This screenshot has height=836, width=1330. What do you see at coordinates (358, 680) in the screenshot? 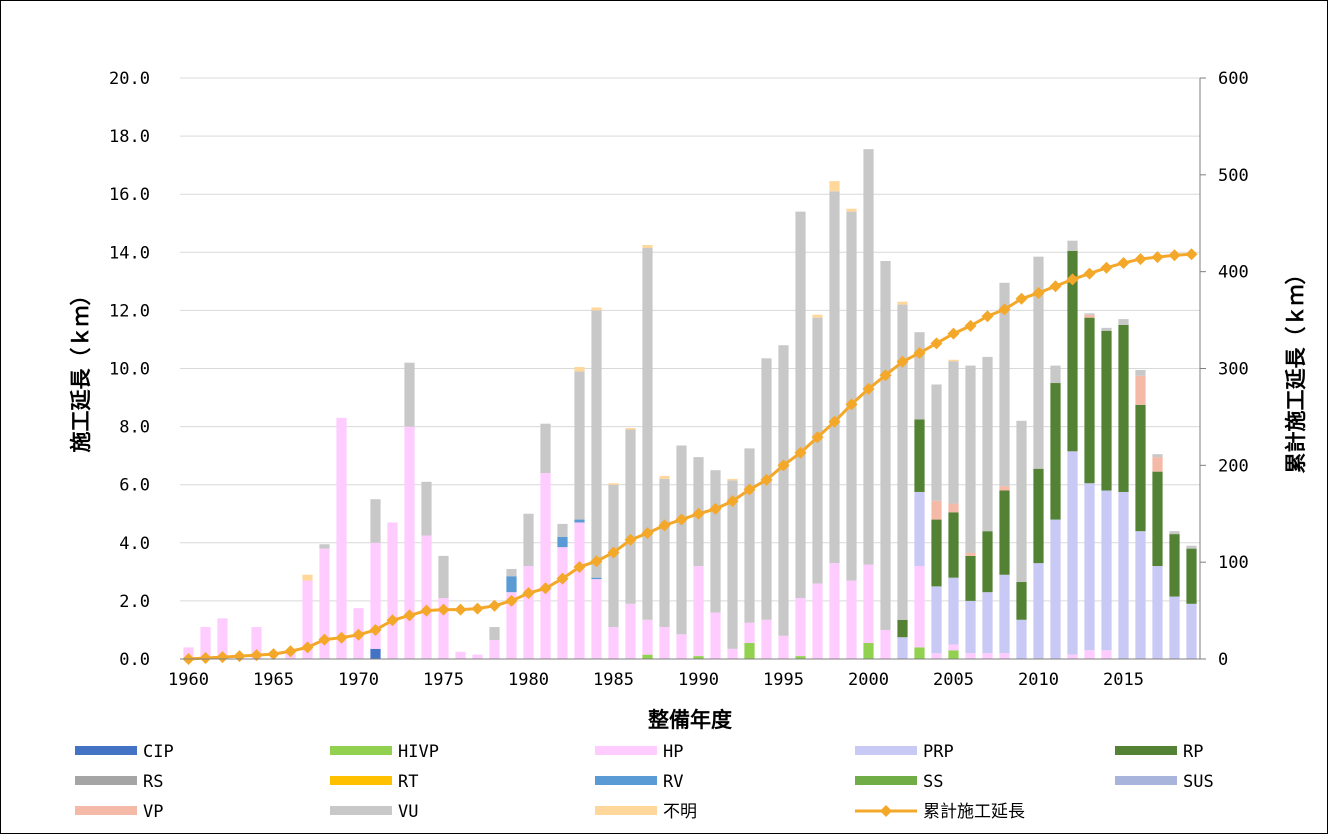
I see `x-tick-label: 1970` at bounding box center [358, 680].